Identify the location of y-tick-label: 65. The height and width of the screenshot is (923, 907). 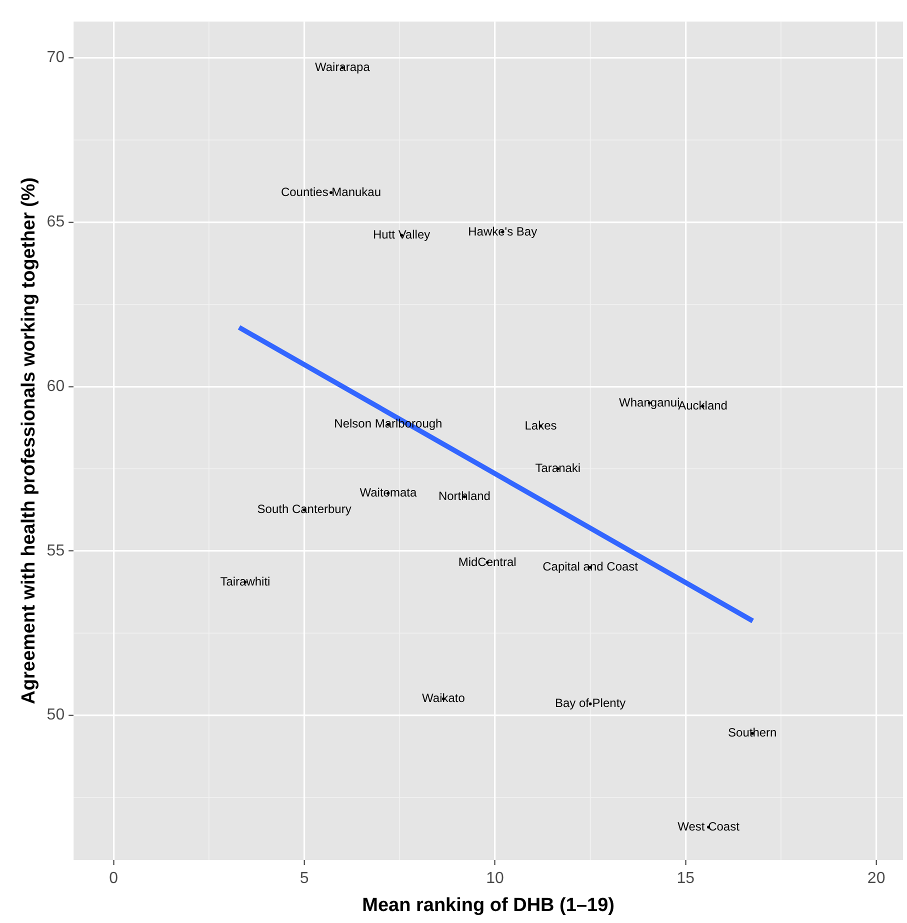
(55, 222).